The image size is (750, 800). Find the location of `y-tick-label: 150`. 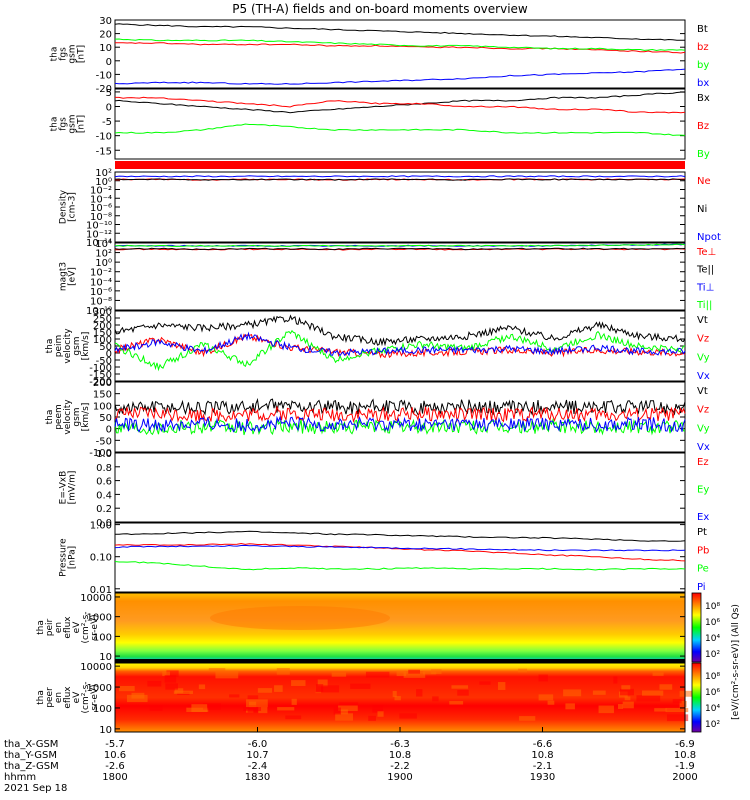

y-tick-label: 150 is located at coordinates (102, 333).